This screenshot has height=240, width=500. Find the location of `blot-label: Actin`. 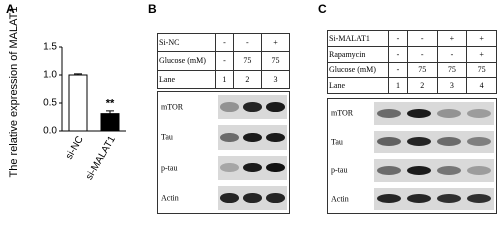

blot-label: Actin is located at coordinates (340, 199).